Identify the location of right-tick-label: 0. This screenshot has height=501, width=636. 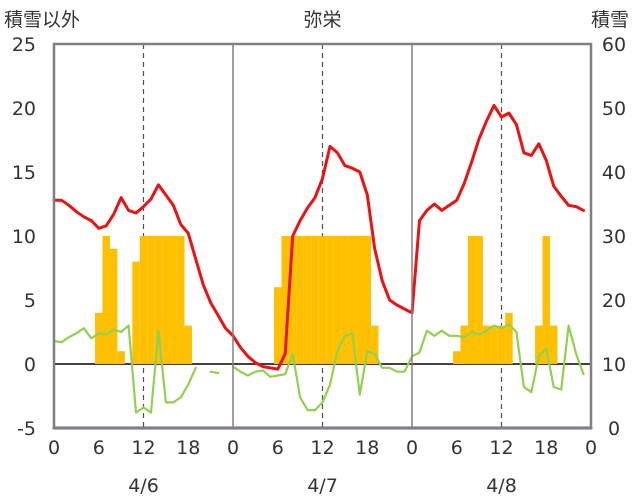
(614, 429).